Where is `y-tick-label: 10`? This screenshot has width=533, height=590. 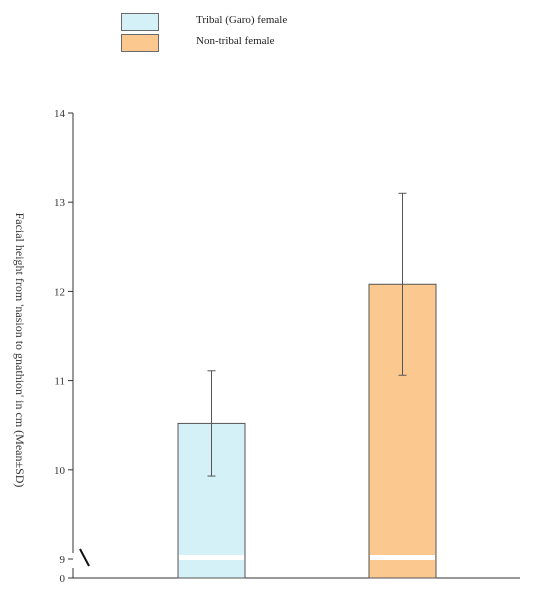 y-tick-label: 10 is located at coordinates (60, 471).